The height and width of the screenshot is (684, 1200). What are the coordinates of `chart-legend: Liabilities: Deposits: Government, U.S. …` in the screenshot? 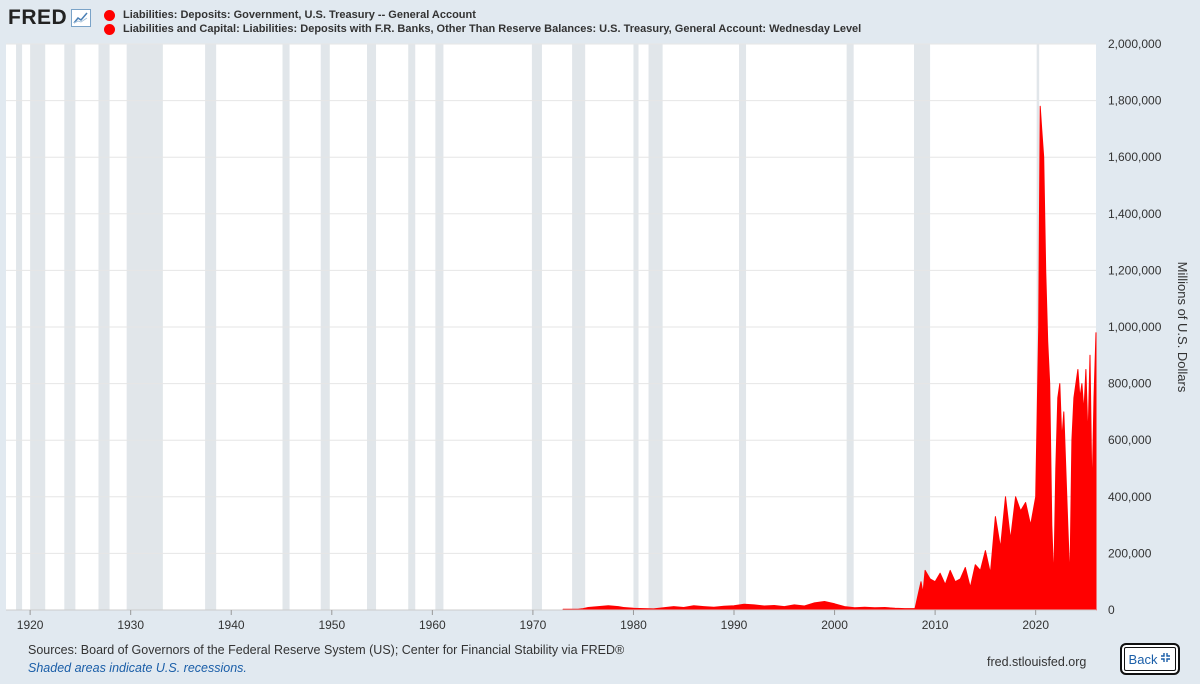 It's located at (482, 22).